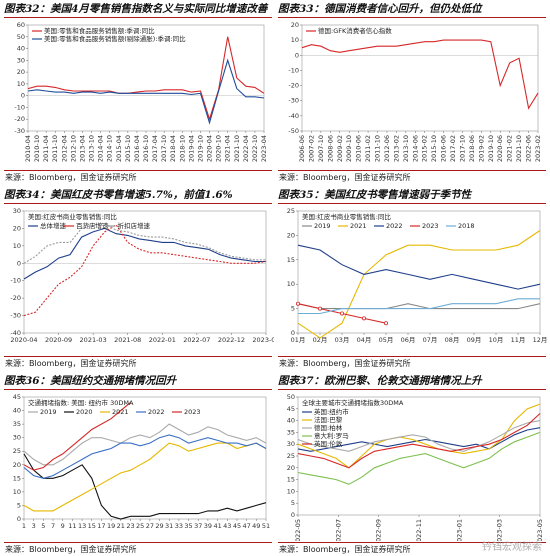  What do you see at coordinates (430, 340) in the screenshot?
I see `x-tick-label: 07月` at bounding box center [430, 340].